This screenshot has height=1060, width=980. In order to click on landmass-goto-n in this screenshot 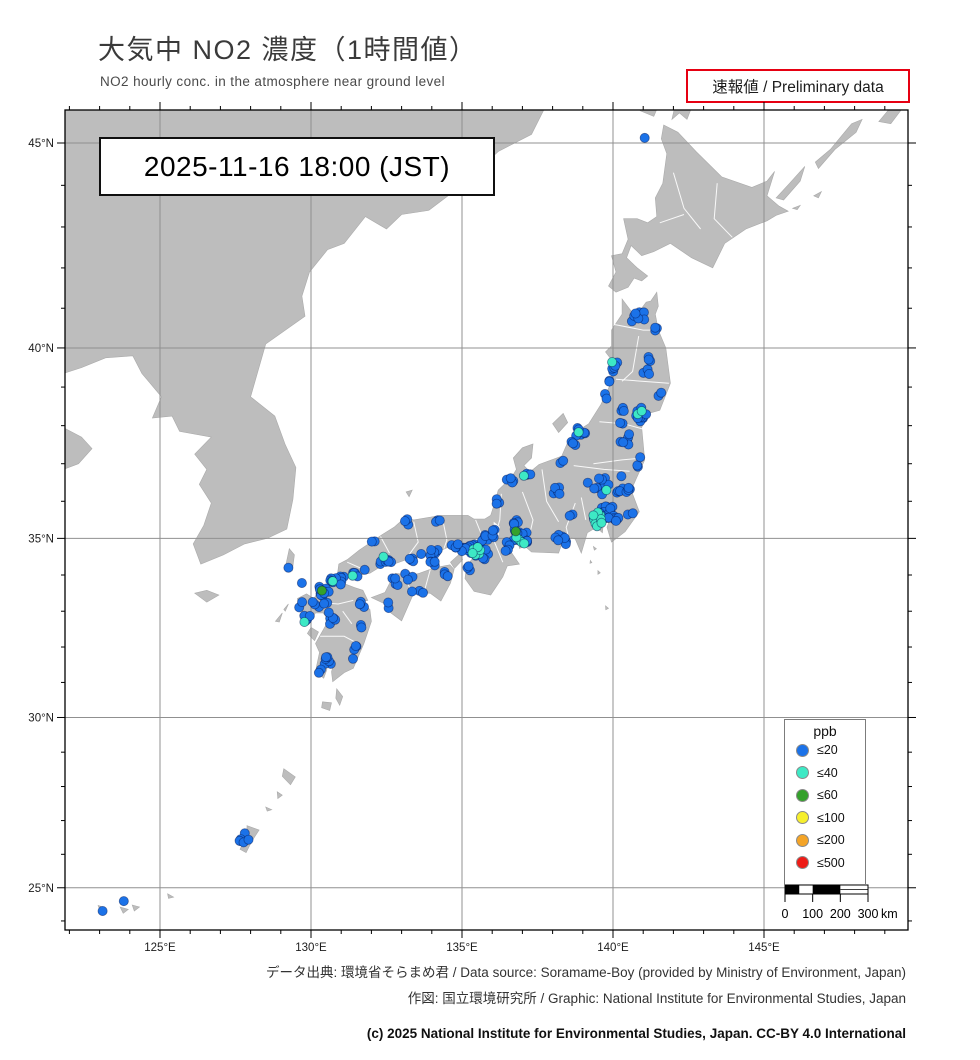, I will do `click(286, 607)`.